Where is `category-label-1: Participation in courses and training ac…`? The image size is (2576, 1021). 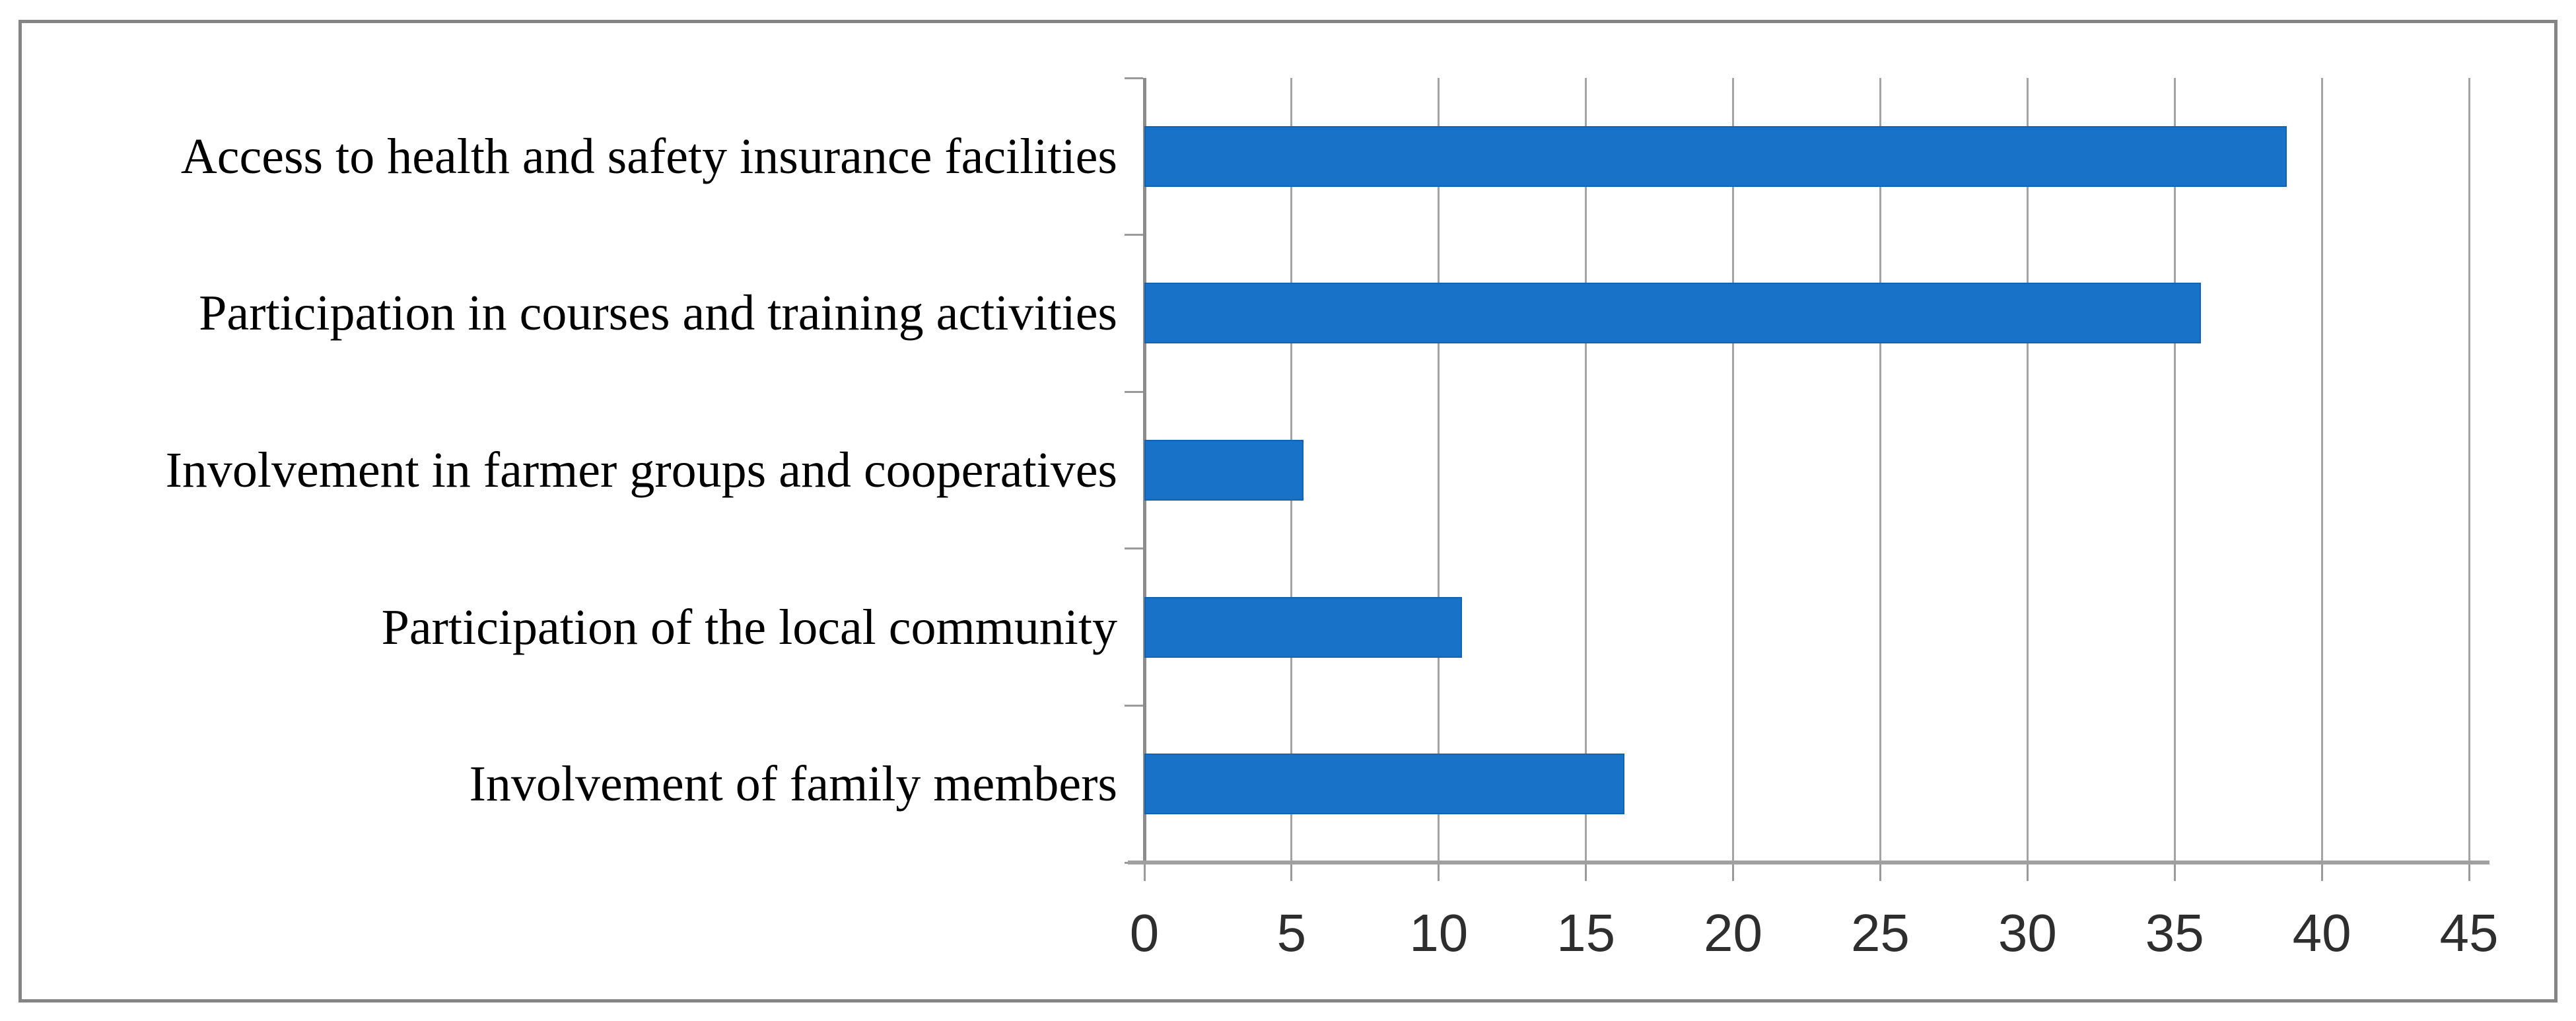
category-label-1: Participation in courses and training ac… is located at coordinates (658, 313).